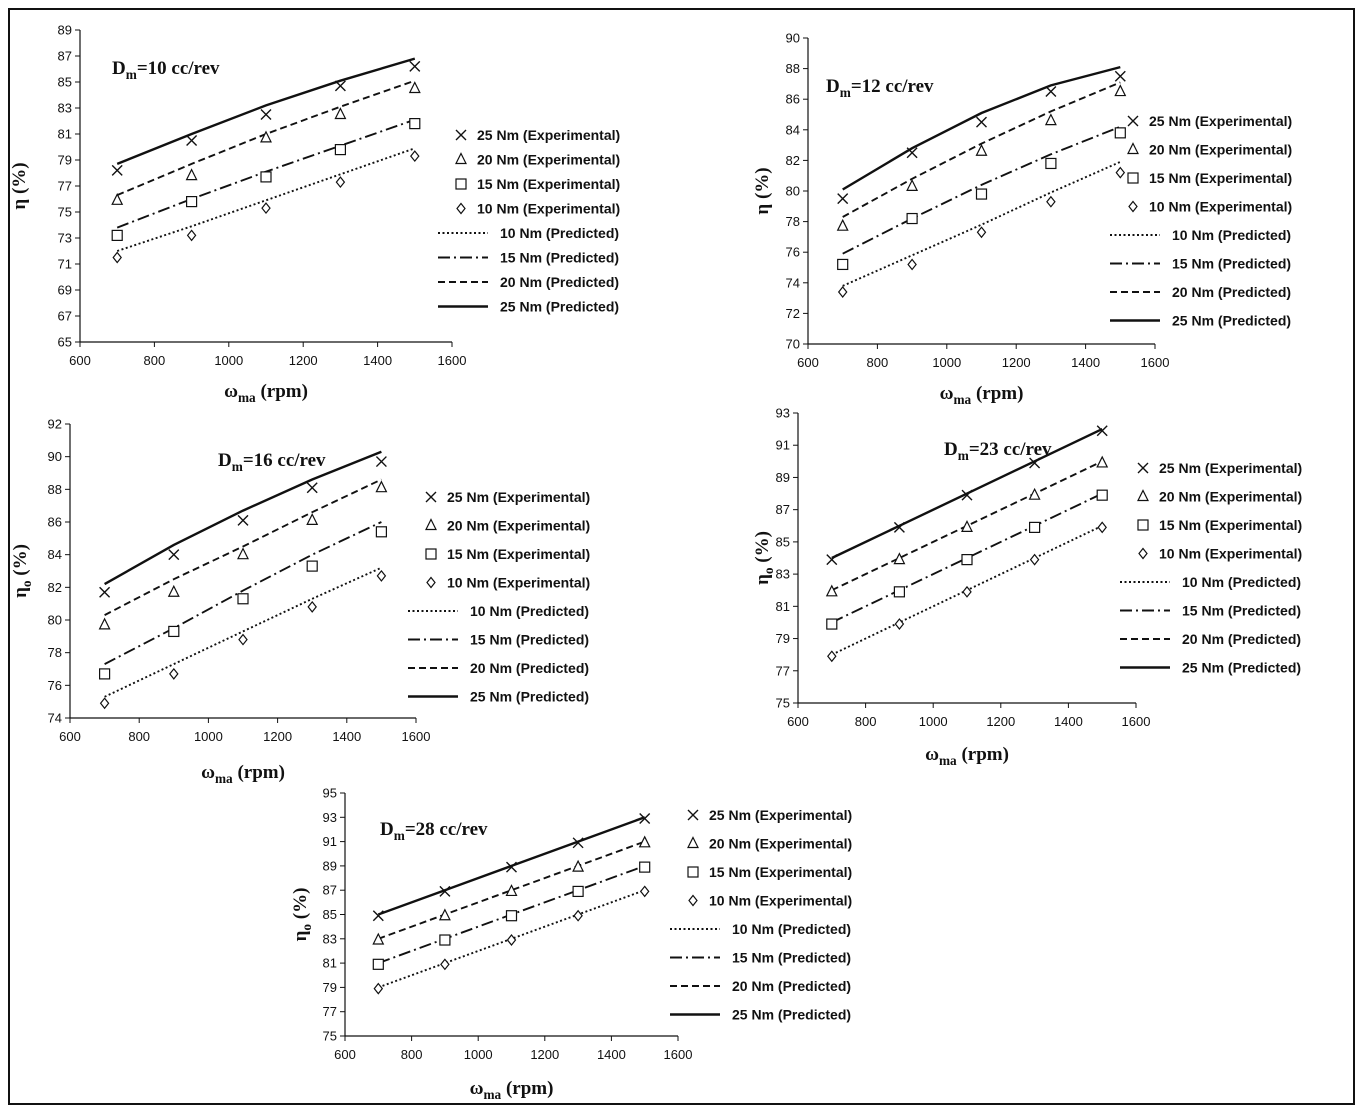 The width and height of the screenshot is (1365, 1115). Describe the element at coordinates (1000, 721) in the screenshot. I see `x-tick-label: 1200` at that location.